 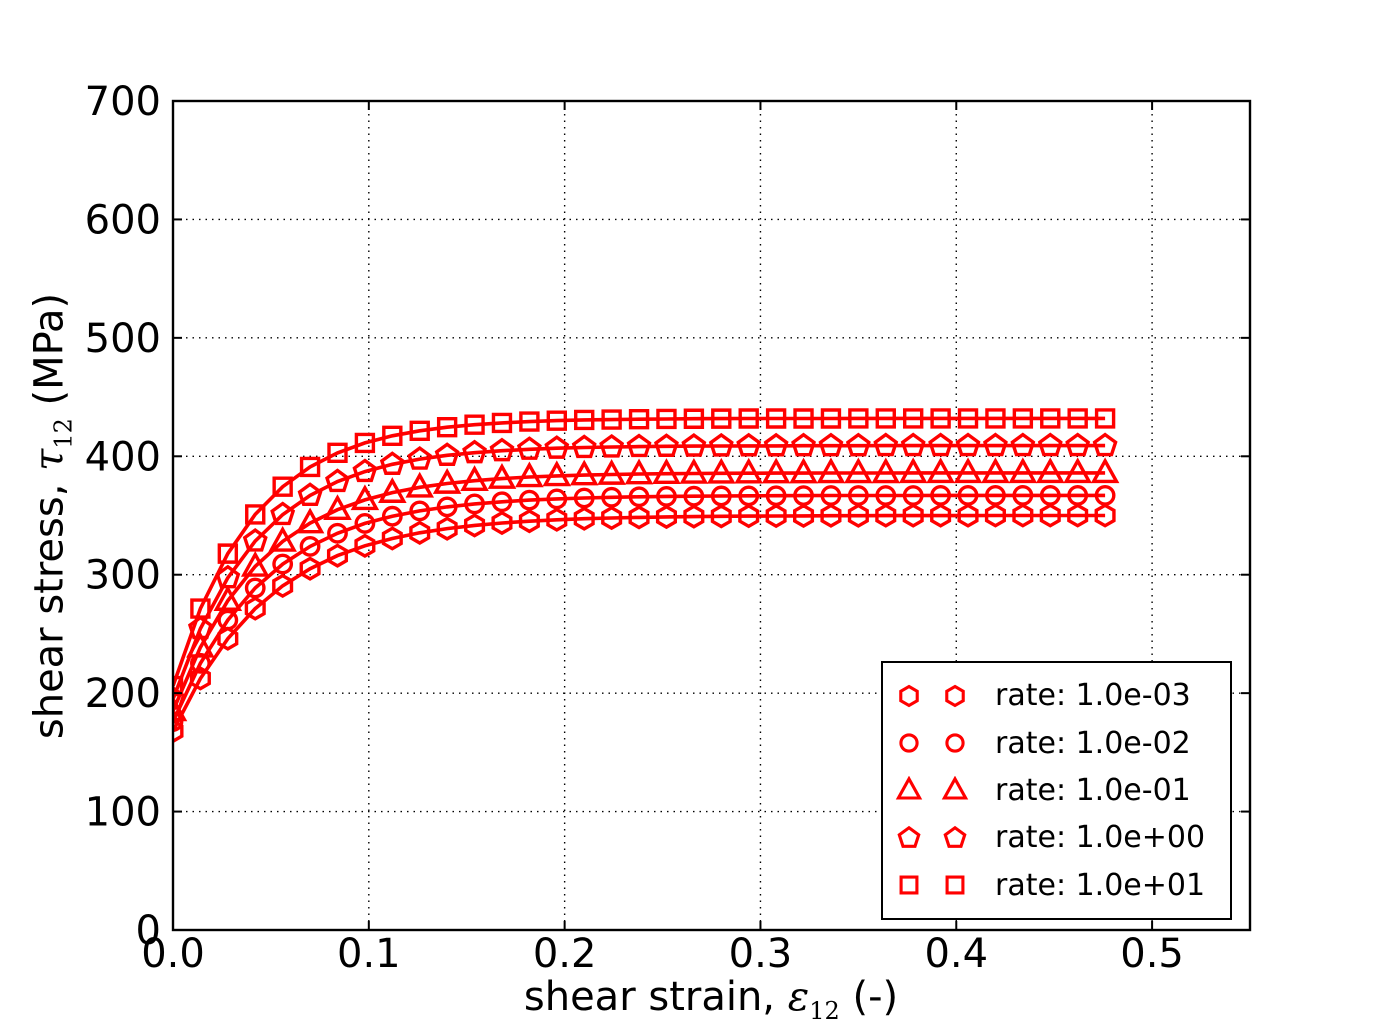 I want to click on legend-label: rate: 1.0e-01, so click(x=1093, y=790).